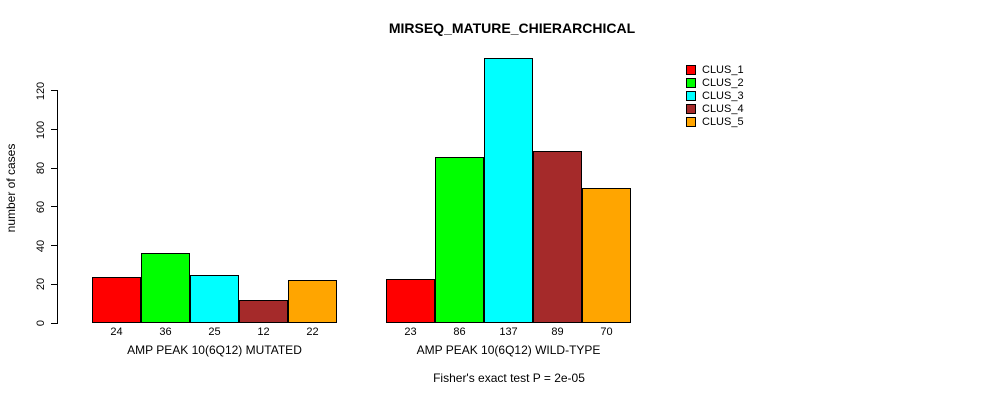  What do you see at coordinates (606, 332) in the screenshot?
I see `bar-value-label: 70` at bounding box center [606, 332].